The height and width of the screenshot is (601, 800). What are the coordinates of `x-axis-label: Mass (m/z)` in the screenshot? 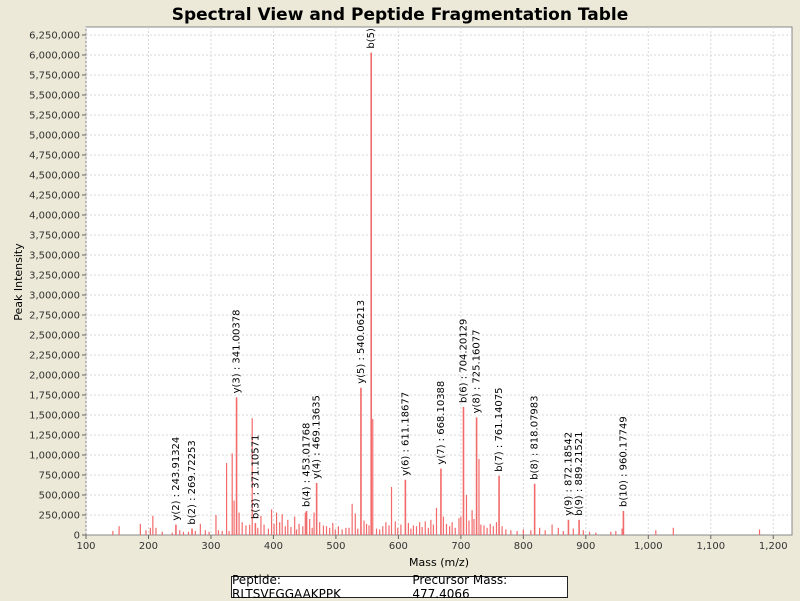 It's located at (439, 562).